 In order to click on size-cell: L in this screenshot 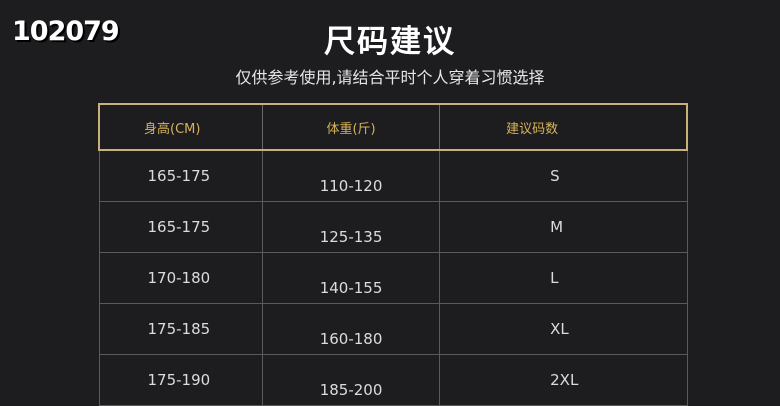, I will do `click(563, 278)`.